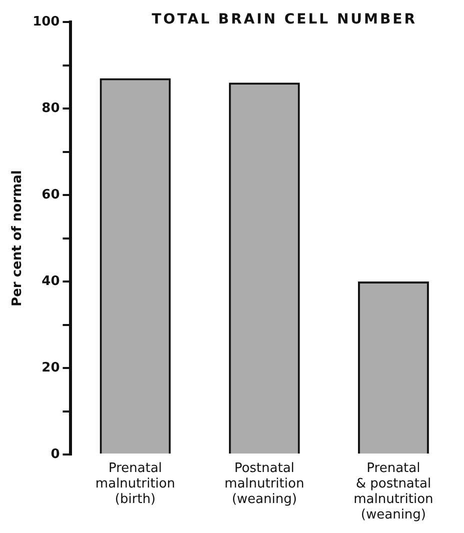 Image resolution: width=464 pixels, height=533 pixels. What do you see at coordinates (18, 238) in the screenshot?
I see `y-axis-title: Per cent of normal` at bounding box center [18, 238].